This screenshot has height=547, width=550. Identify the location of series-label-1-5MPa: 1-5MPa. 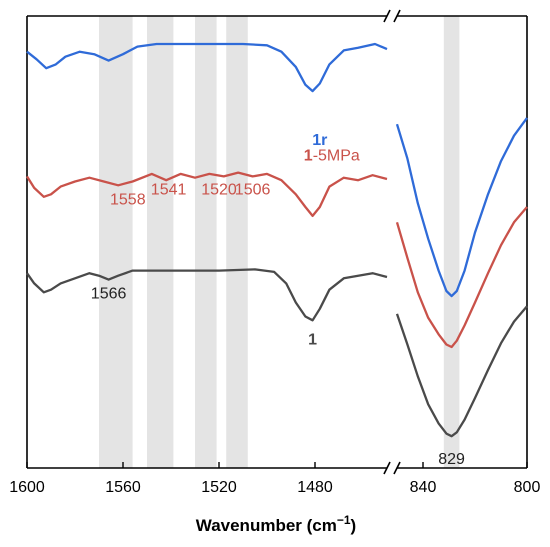
(332, 156).